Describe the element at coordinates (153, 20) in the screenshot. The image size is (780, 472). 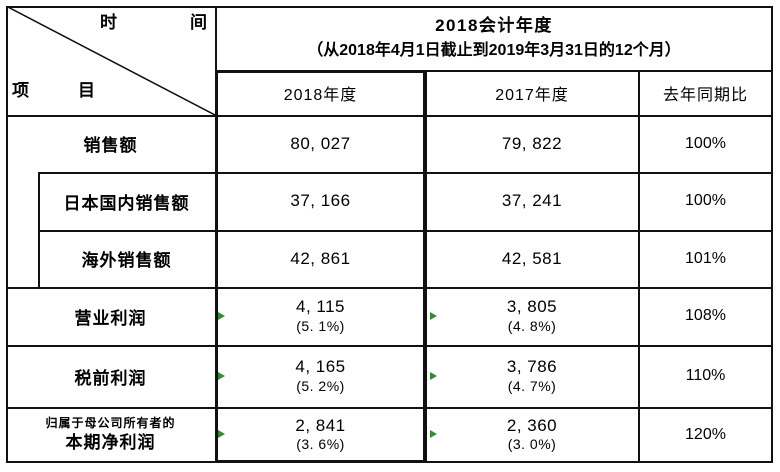
I see `corner-time-label: 时 间` at that location.